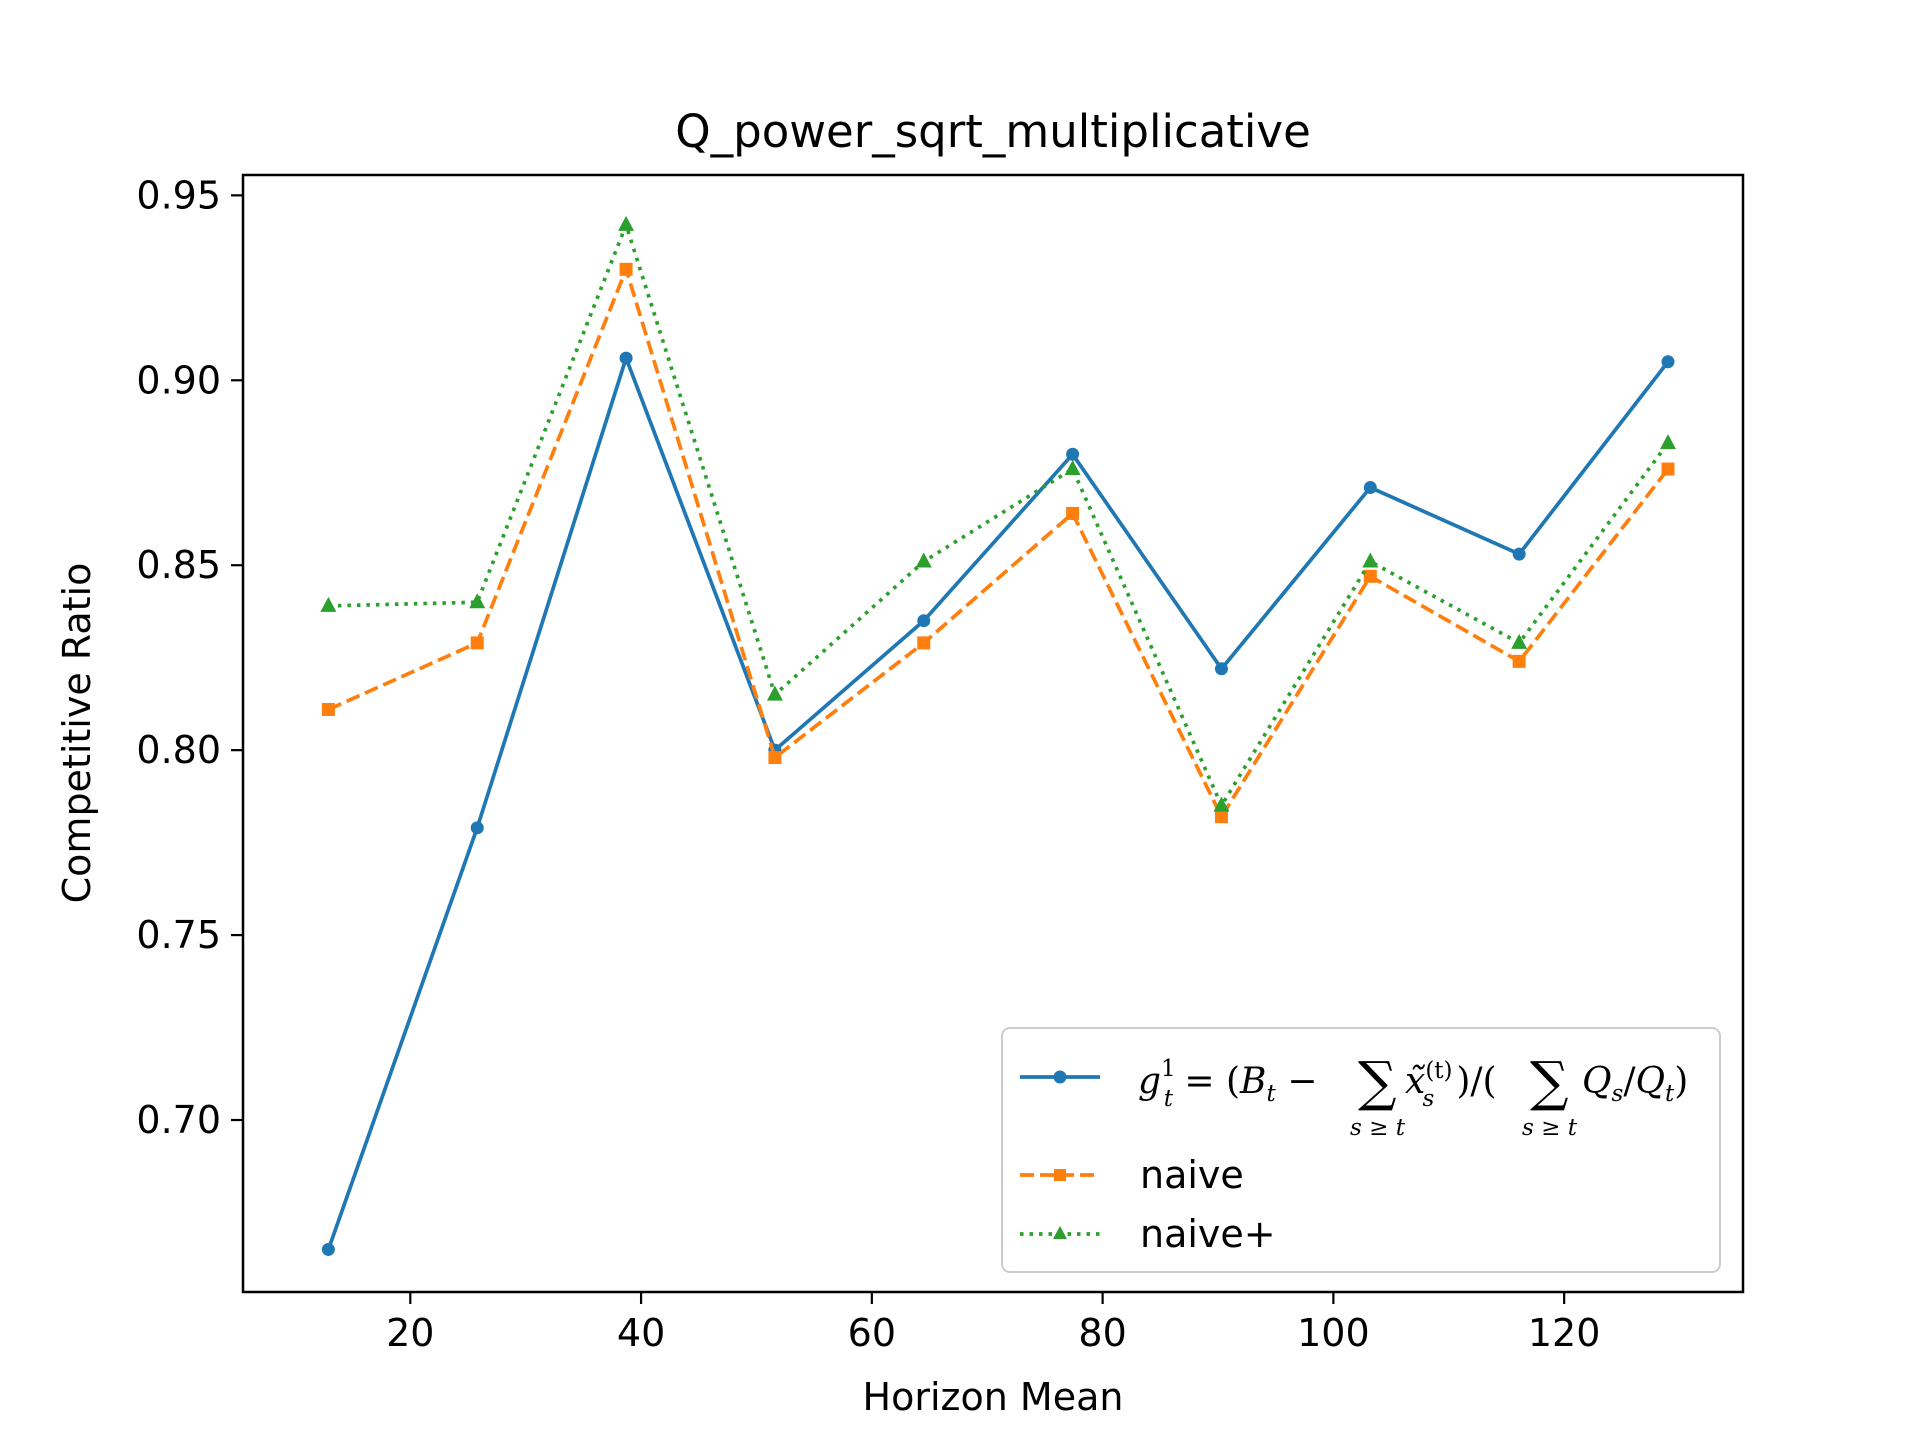  What do you see at coordinates (1060, 1175) in the screenshot?
I see `legend-marker-naive` at bounding box center [1060, 1175].